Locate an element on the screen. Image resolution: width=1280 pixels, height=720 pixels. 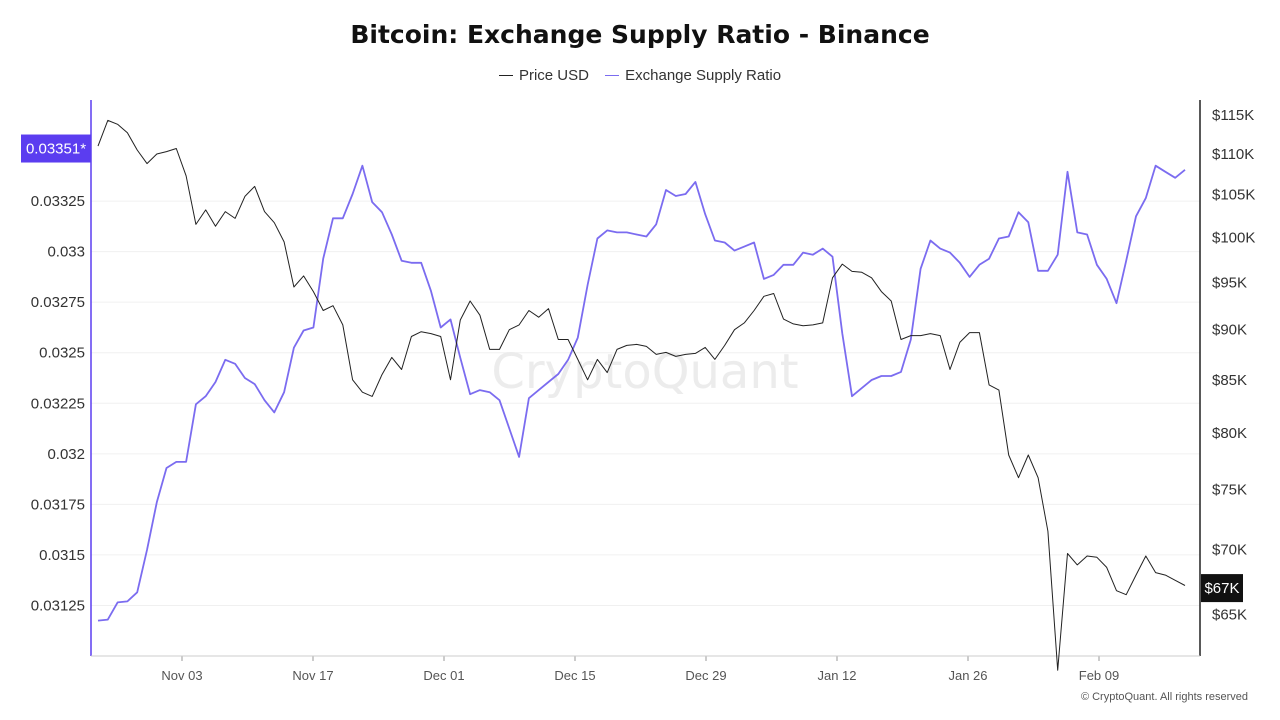
right-axis-tick-label: $80K is located at coordinates (1229, 433).